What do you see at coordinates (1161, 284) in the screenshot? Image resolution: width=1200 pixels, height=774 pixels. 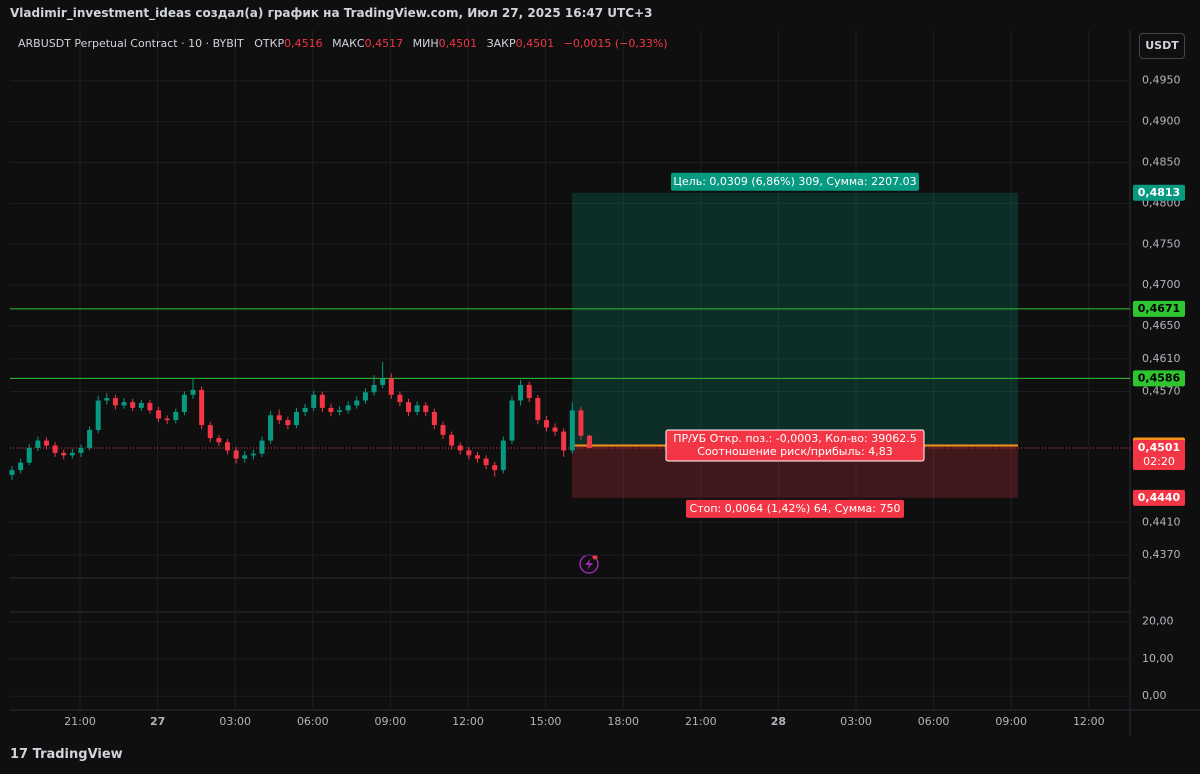 I see `y-tick-label: 0,4700` at bounding box center [1161, 284].